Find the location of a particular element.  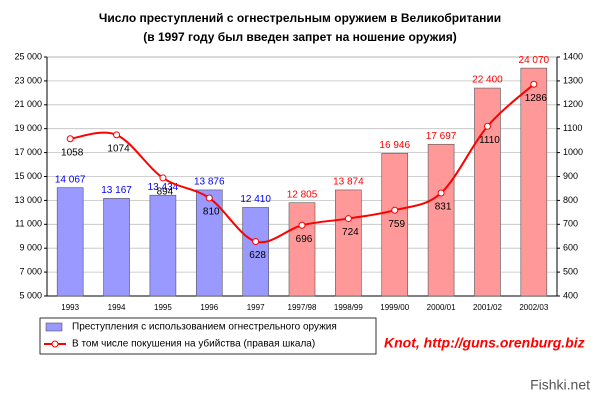

x-tick-label: 1993 is located at coordinates (70, 307).